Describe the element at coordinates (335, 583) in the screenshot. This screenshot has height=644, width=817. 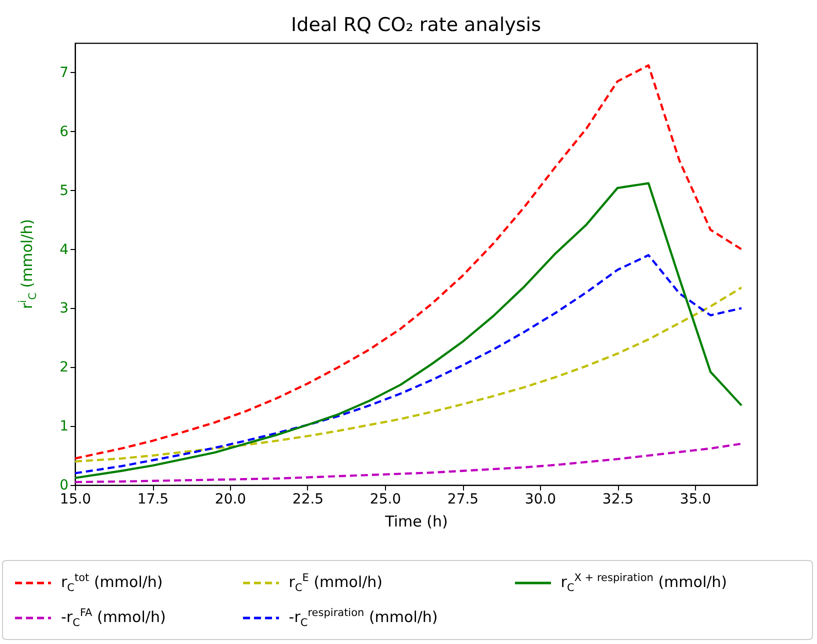
I see `legend-label: r$_{C}$$^{E}$ (mmol/h)` at that location.